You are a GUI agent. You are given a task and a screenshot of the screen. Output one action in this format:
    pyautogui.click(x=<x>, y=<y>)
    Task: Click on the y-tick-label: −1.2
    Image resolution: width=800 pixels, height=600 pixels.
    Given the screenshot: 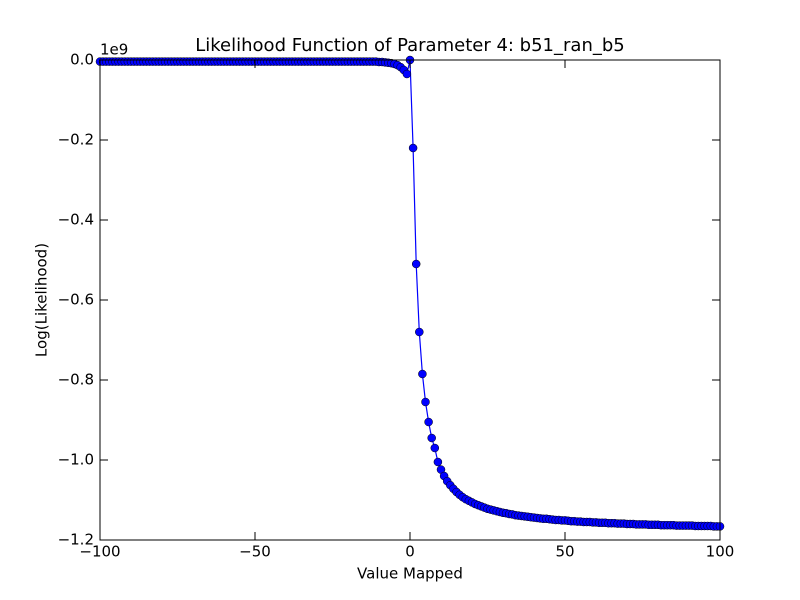 What is the action you would take?
    pyautogui.click(x=76, y=540)
    